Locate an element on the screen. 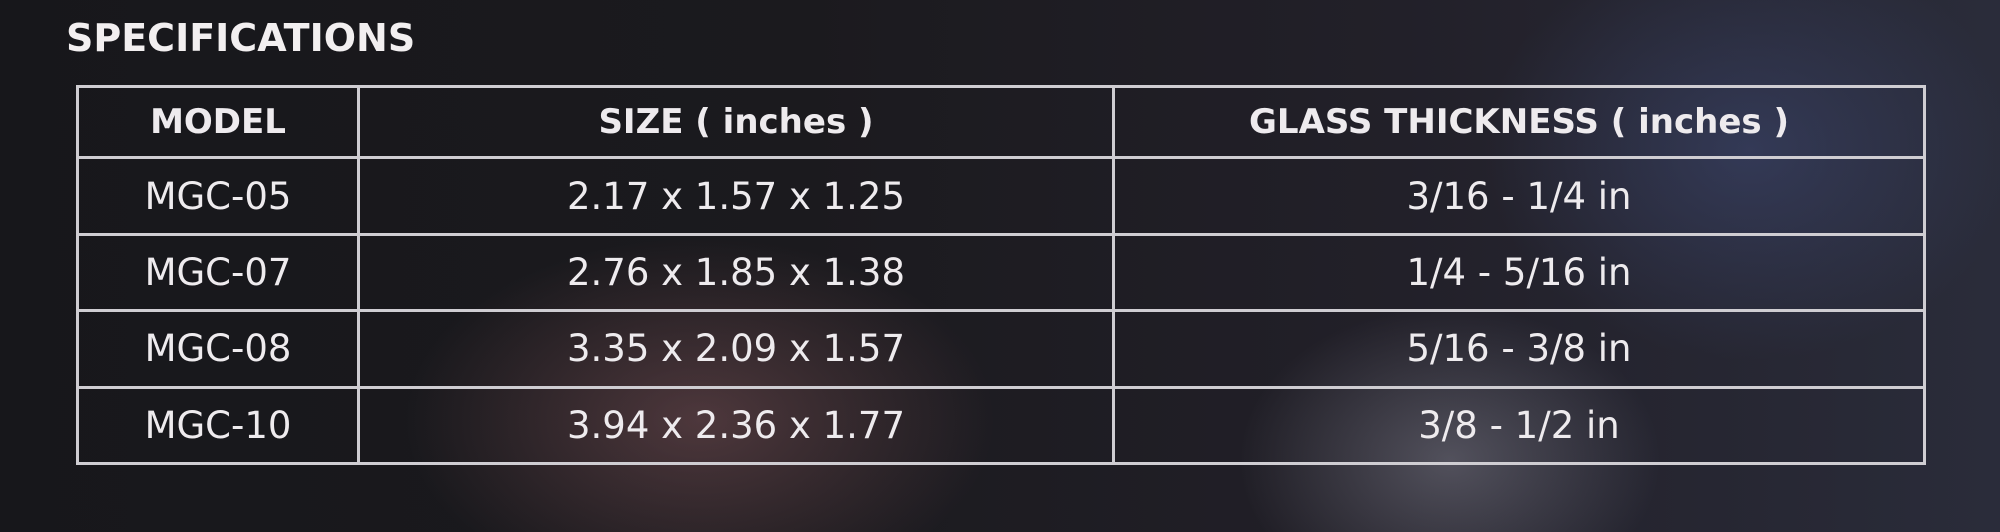  header-glass-thickness: GLASS THICKNESS ( inches ) is located at coordinates (1519, 122).